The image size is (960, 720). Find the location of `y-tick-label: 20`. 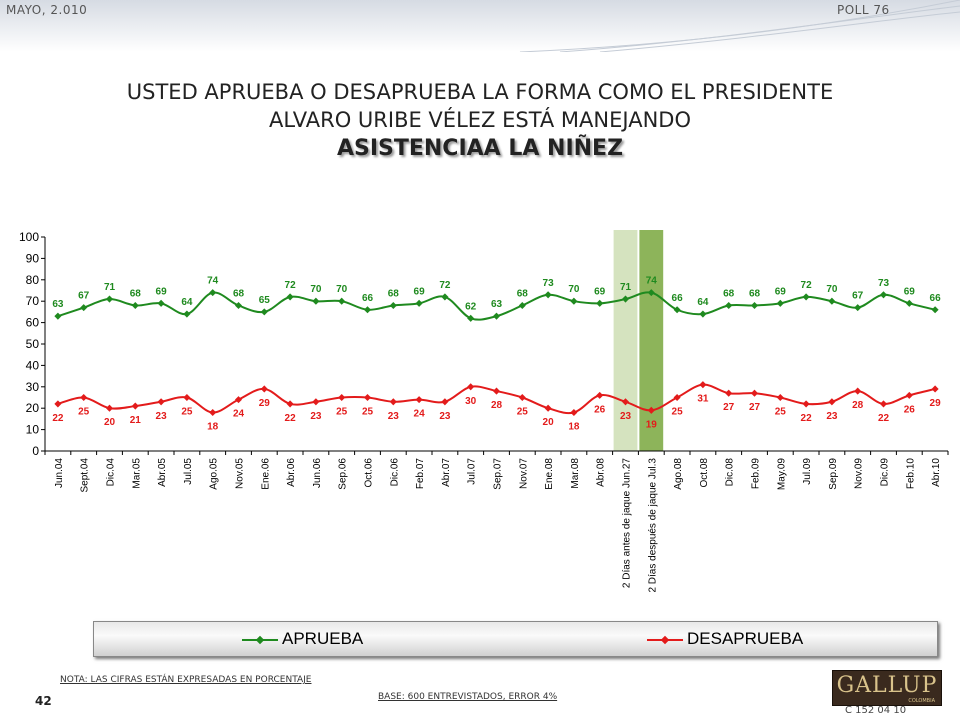

y-tick-label: 20 is located at coordinates (33, 408).